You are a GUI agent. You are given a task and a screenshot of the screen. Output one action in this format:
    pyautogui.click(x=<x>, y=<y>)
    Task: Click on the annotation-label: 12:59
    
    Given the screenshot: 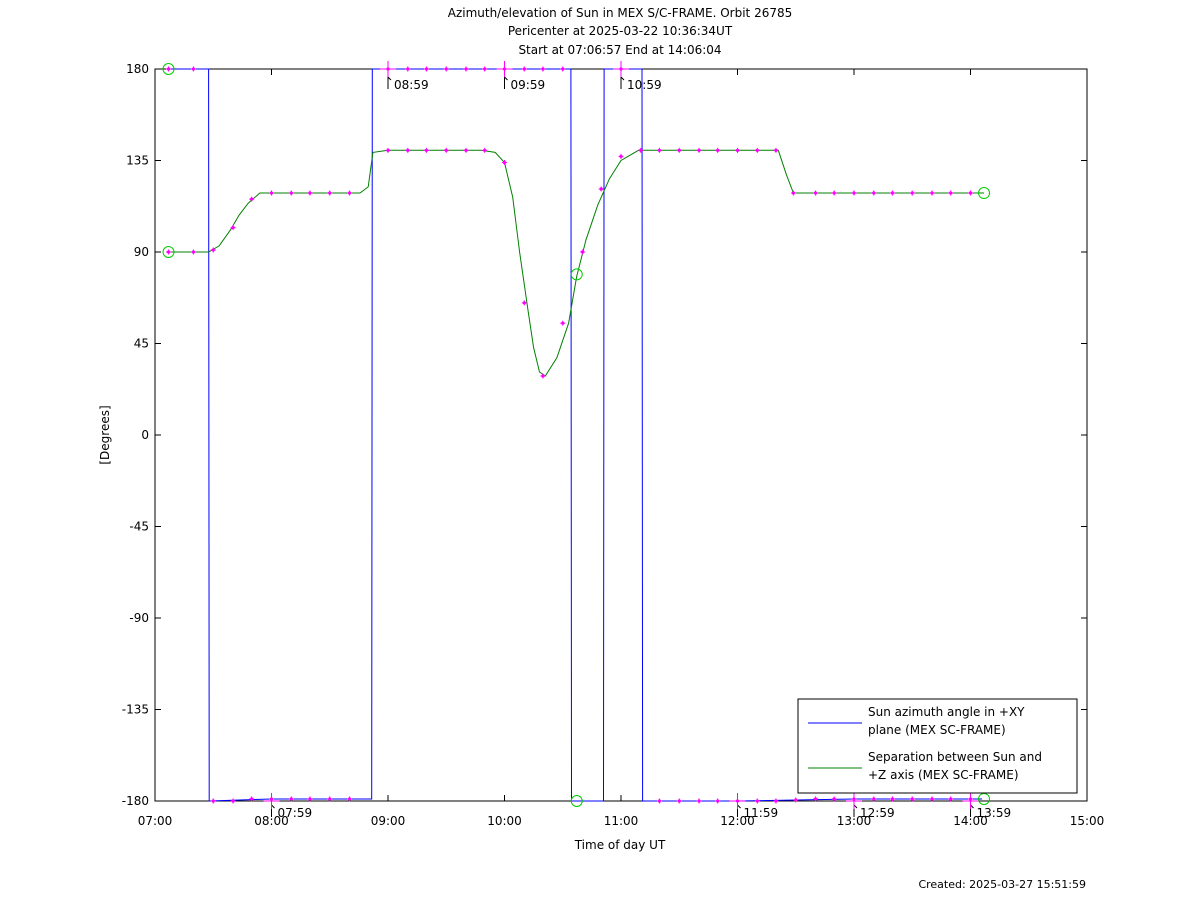 What is the action you would take?
    pyautogui.click(x=877, y=813)
    